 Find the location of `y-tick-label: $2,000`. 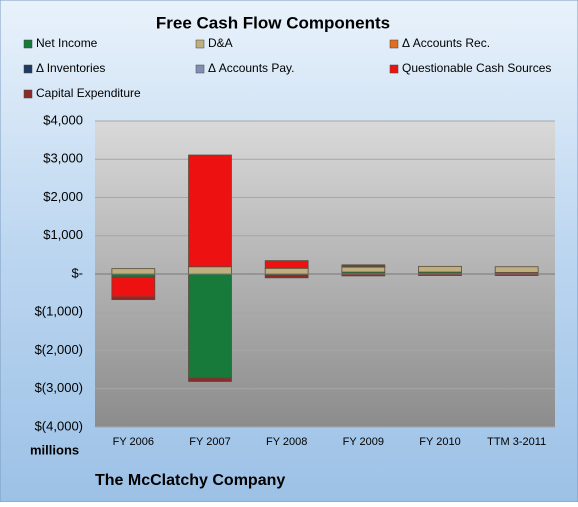

y-tick-label: $2,000 is located at coordinates (63, 196).